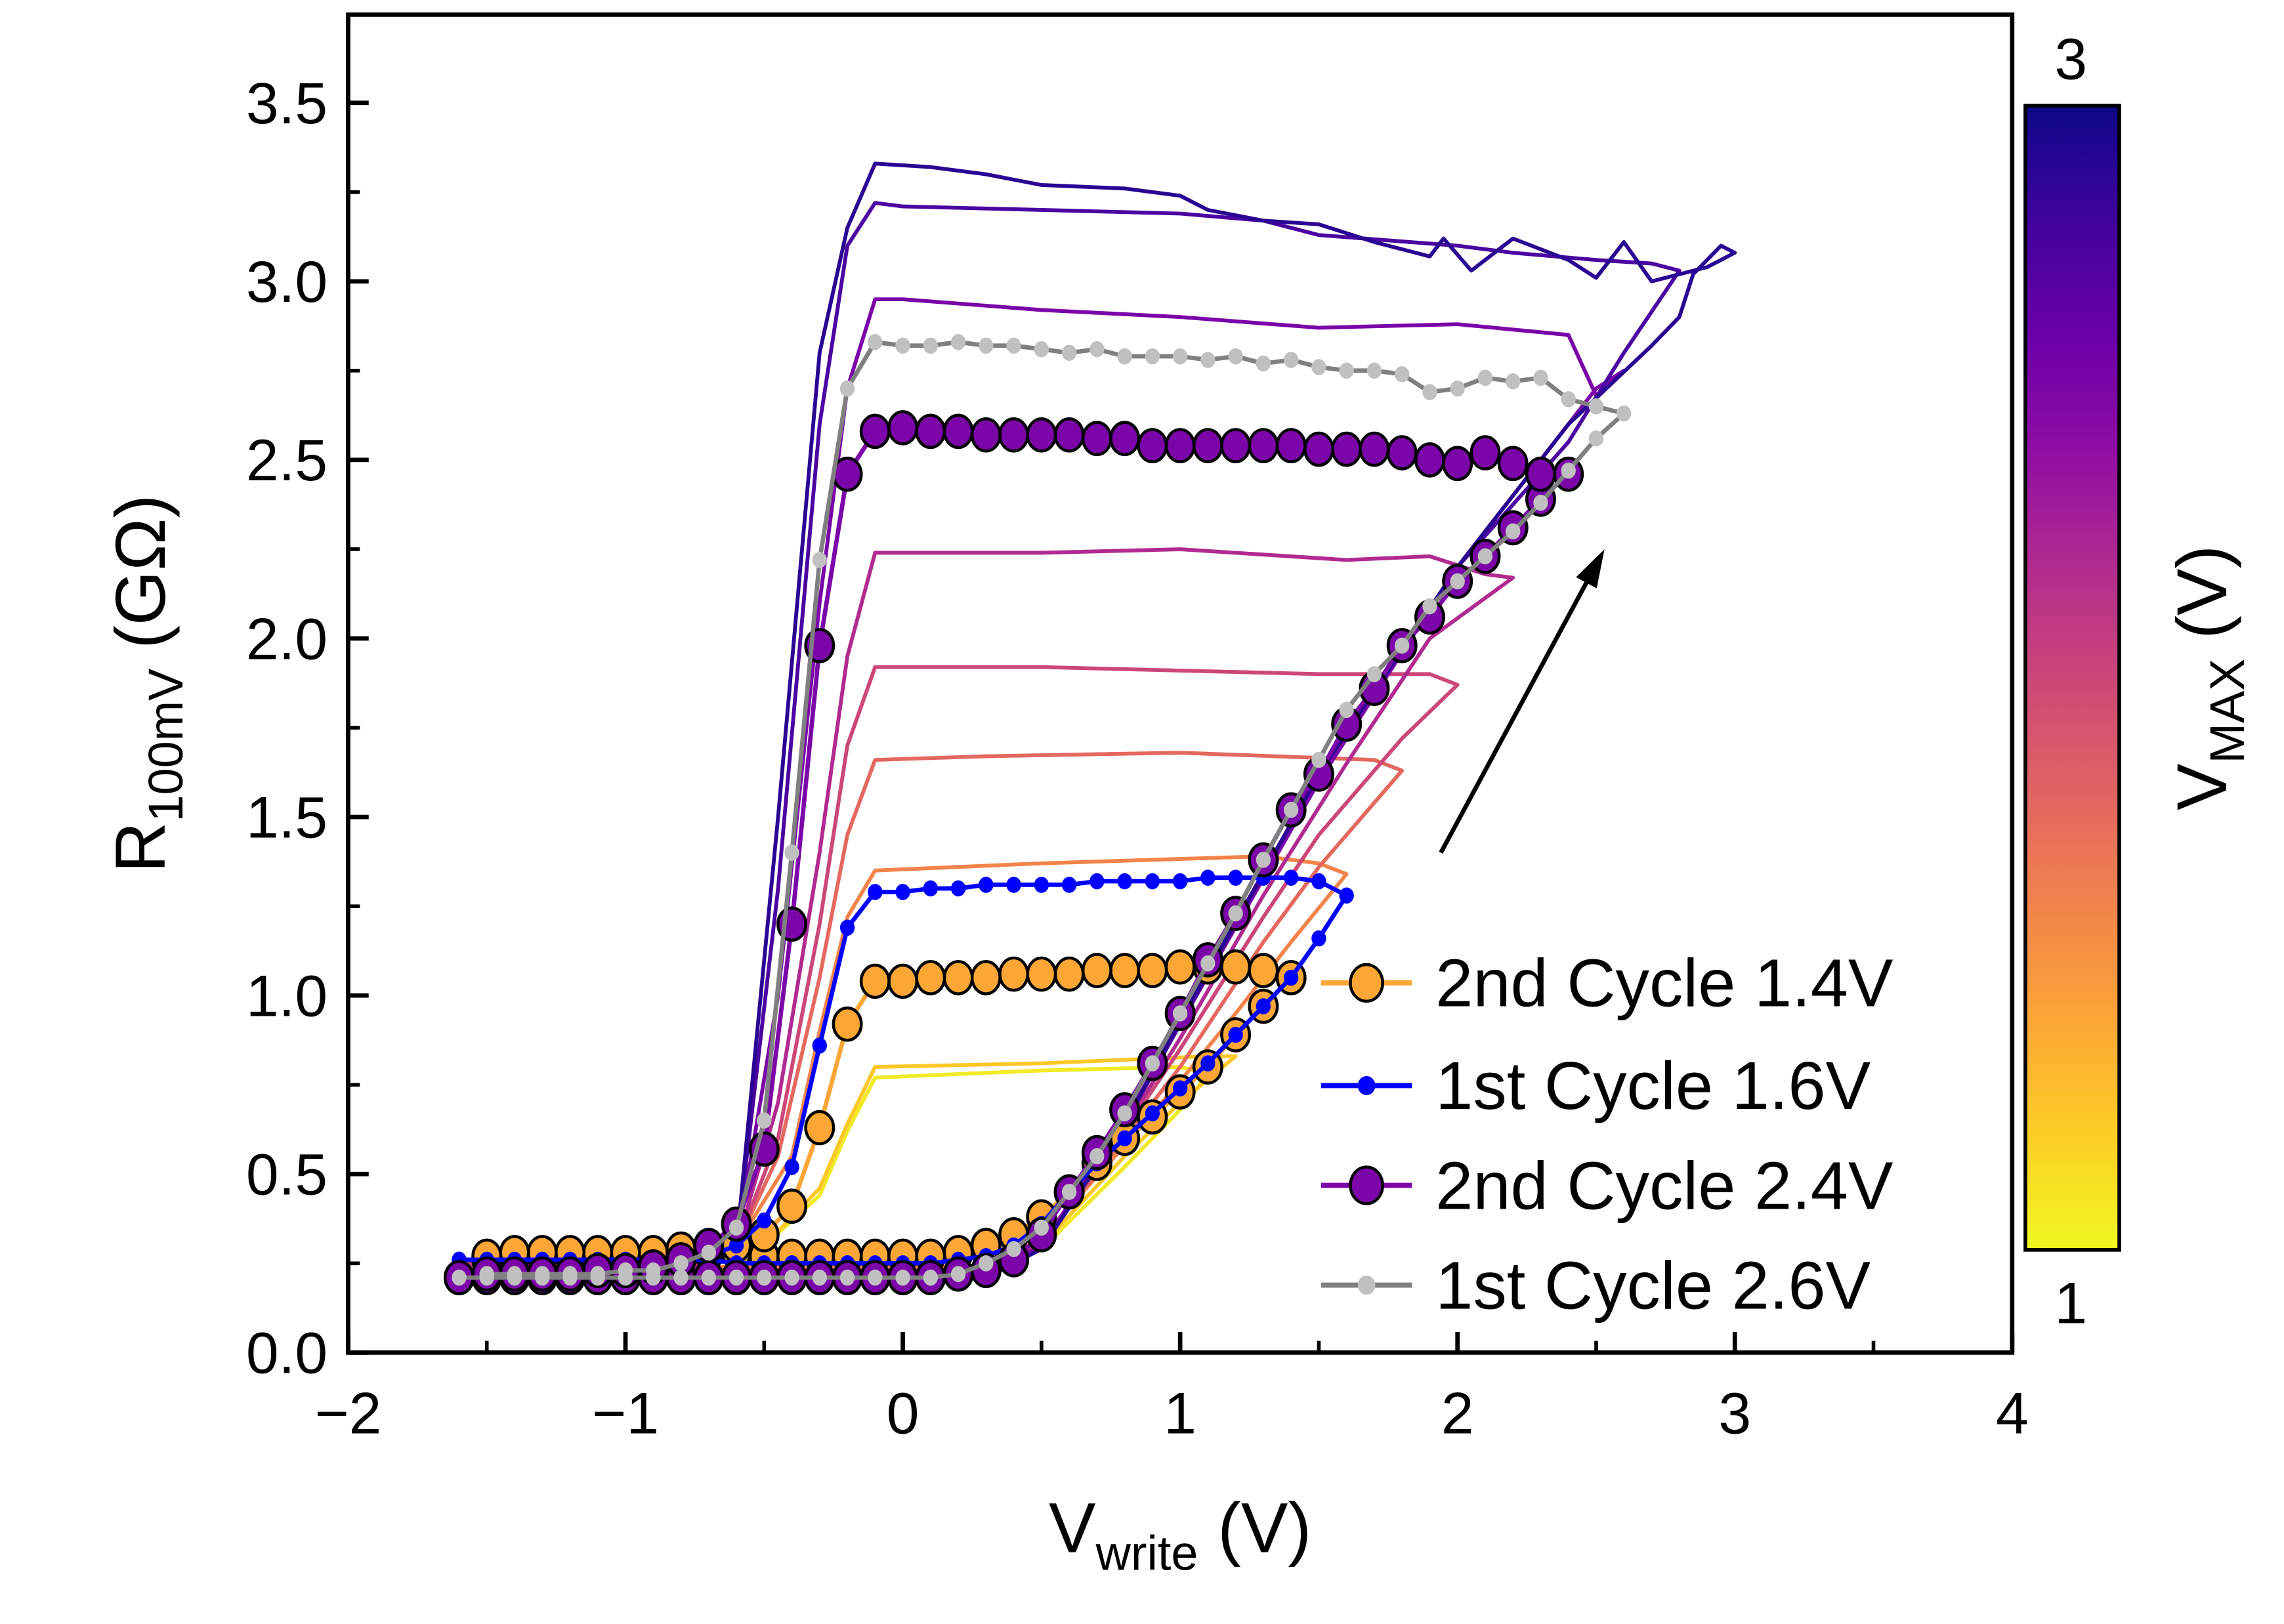 The width and height of the screenshot is (2284, 1624). What do you see at coordinates (287, 638) in the screenshot?
I see `y-tick-label: 2.0` at bounding box center [287, 638].